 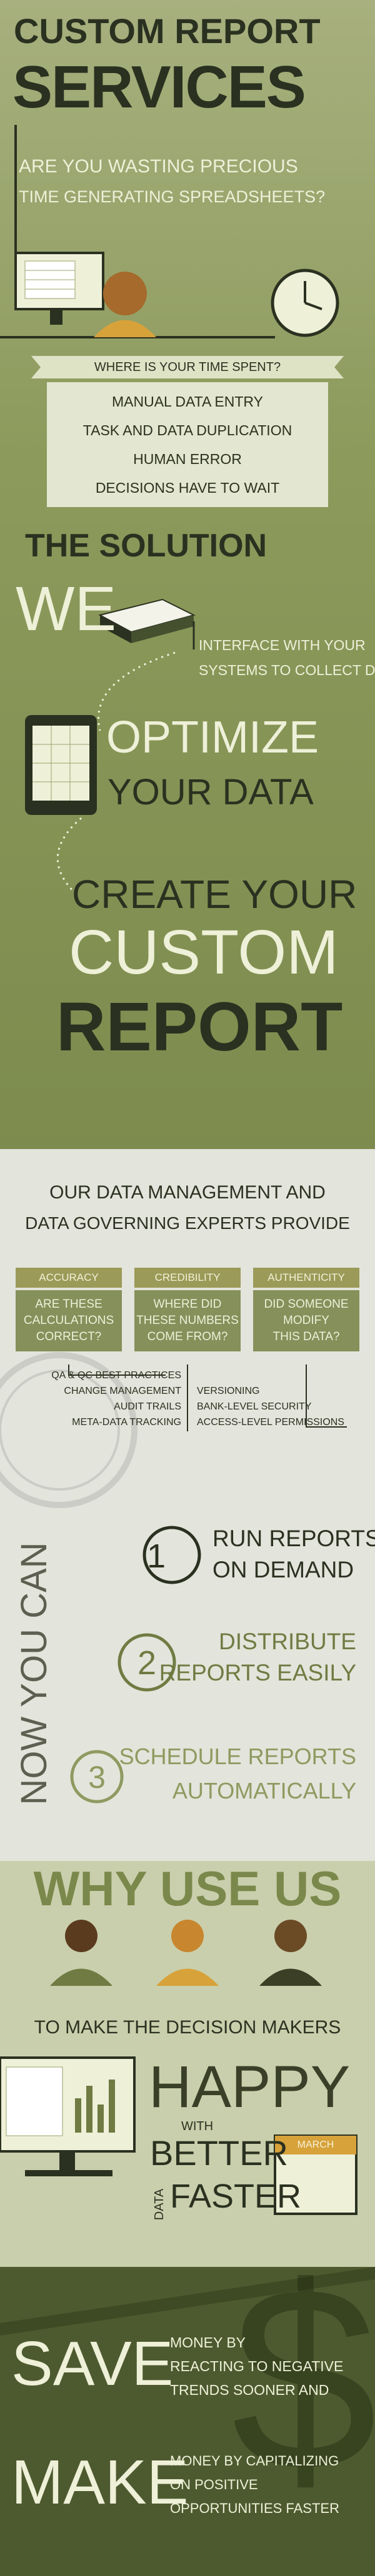 What do you see at coordinates (255, 1407) in the screenshot?
I see `right-list-item: BANK-LEVEL SECURITY` at bounding box center [255, 1407].